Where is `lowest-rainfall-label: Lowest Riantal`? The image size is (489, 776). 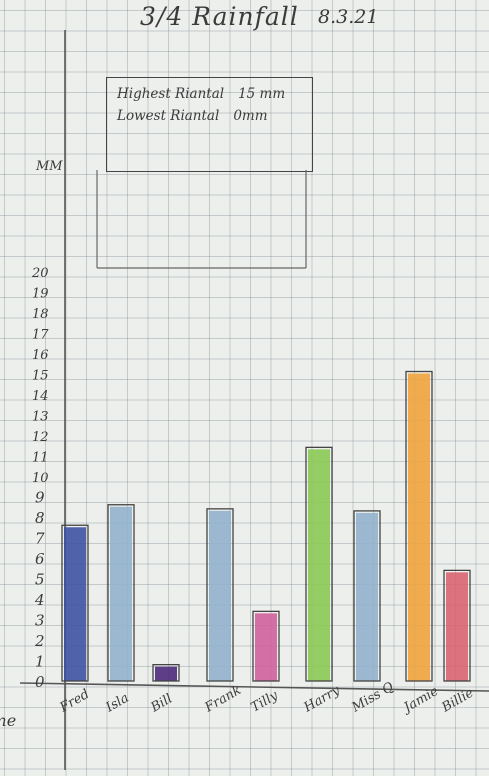 lowest-rainfall-label: Lowest Riantal is located at coordinates (168, 116).